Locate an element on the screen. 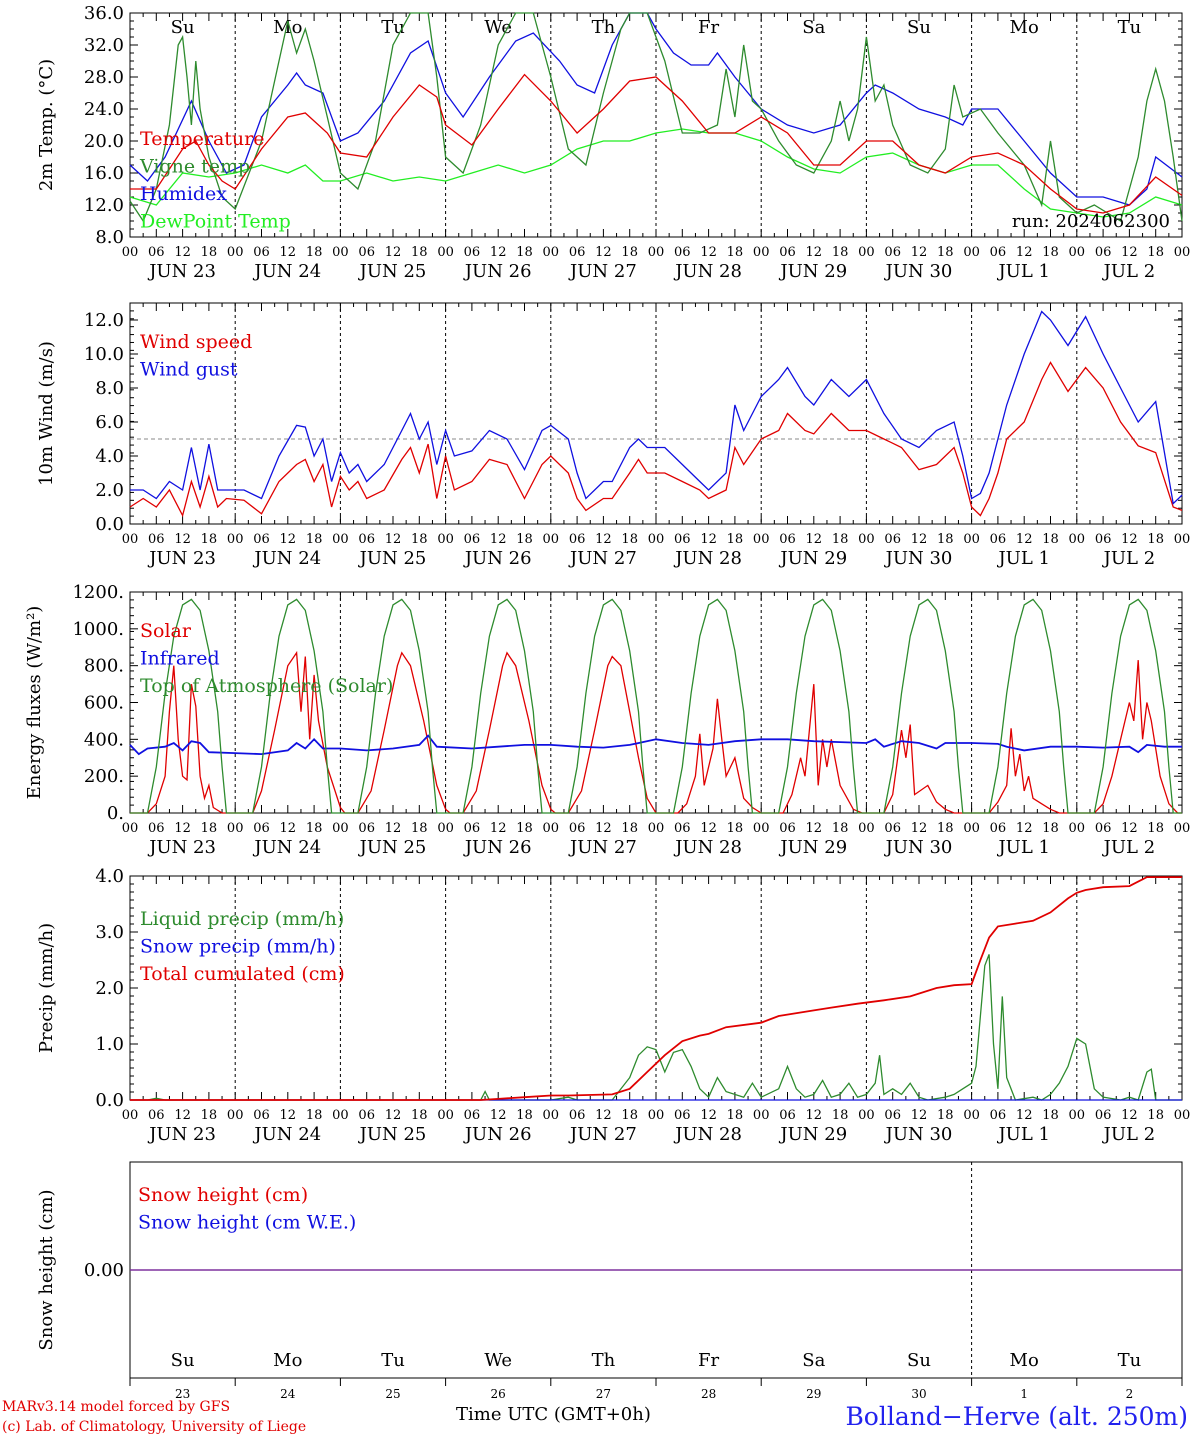  plot-frame is located at coordinates (656, 125).